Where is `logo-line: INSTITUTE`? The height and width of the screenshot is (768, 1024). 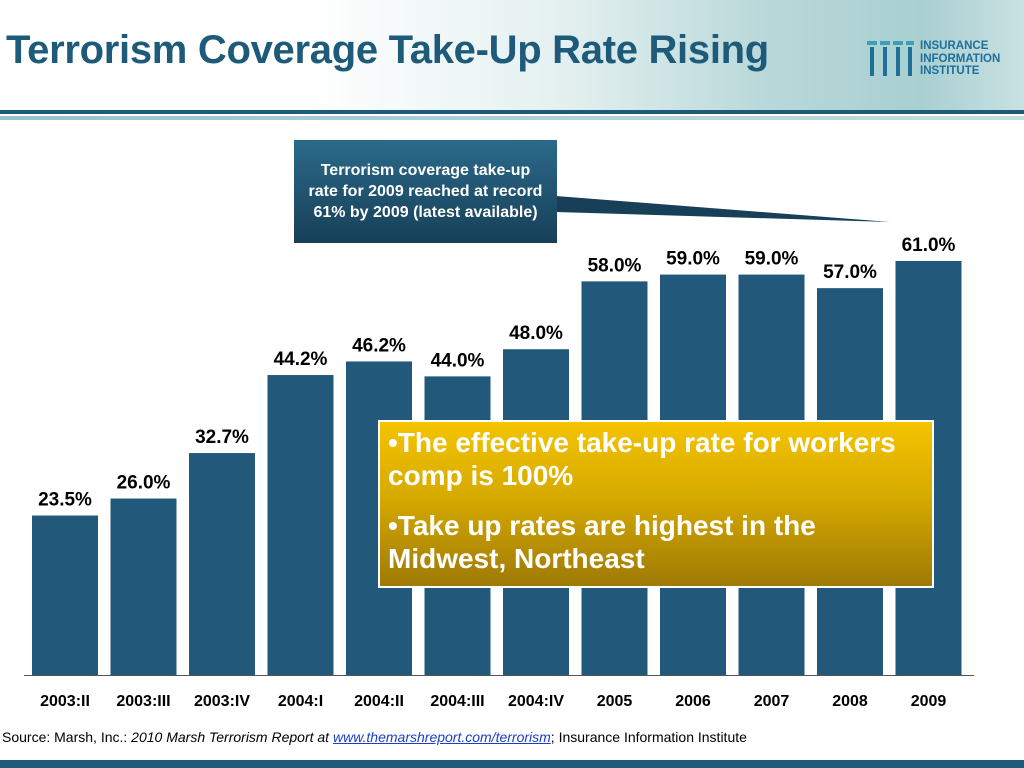 logo-line: INSTITUTE is located at coordinates (950, 71).